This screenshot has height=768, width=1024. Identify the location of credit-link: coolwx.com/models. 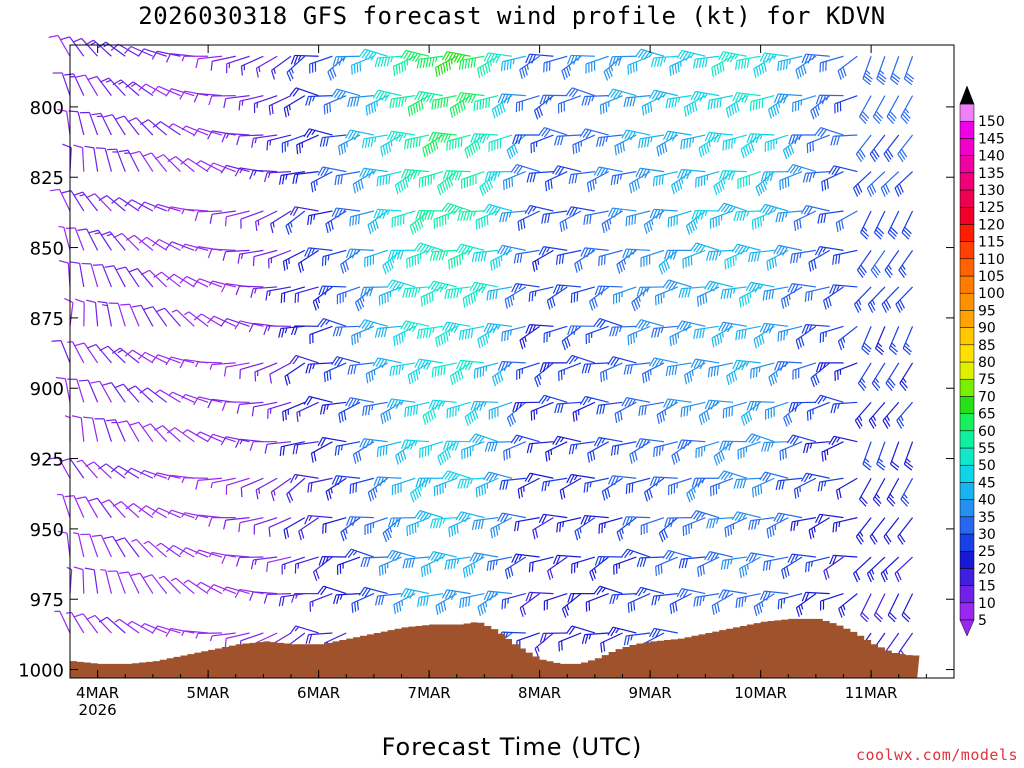
(936, 755).